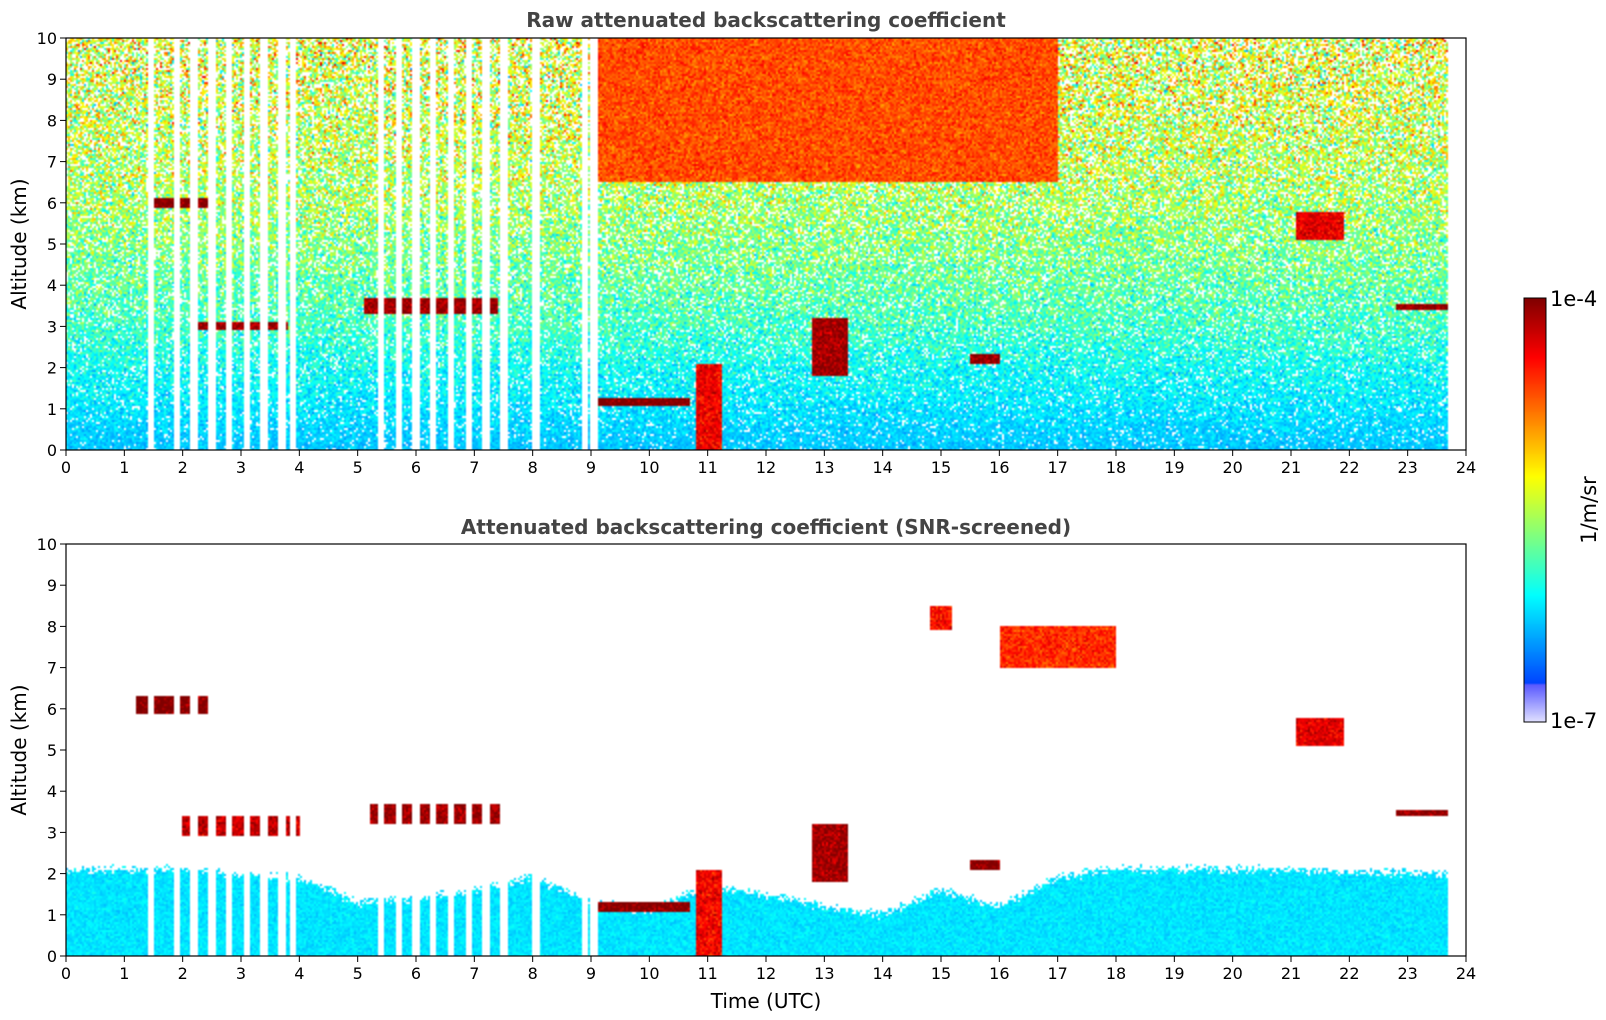  What do you see at coordinates (19, 749) in the screenshot?
I see `panel2-ylabel: Altitude (km)` at bounding box center [19, 749].